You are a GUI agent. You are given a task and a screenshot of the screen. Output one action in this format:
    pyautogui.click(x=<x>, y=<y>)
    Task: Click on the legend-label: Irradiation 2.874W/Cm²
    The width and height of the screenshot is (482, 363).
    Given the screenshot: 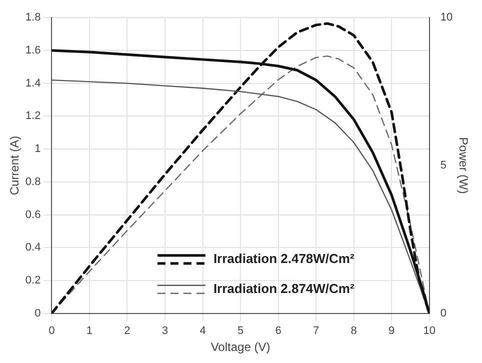 What is the action you would take?
    pyautogui.click(x=284, y=288)
    